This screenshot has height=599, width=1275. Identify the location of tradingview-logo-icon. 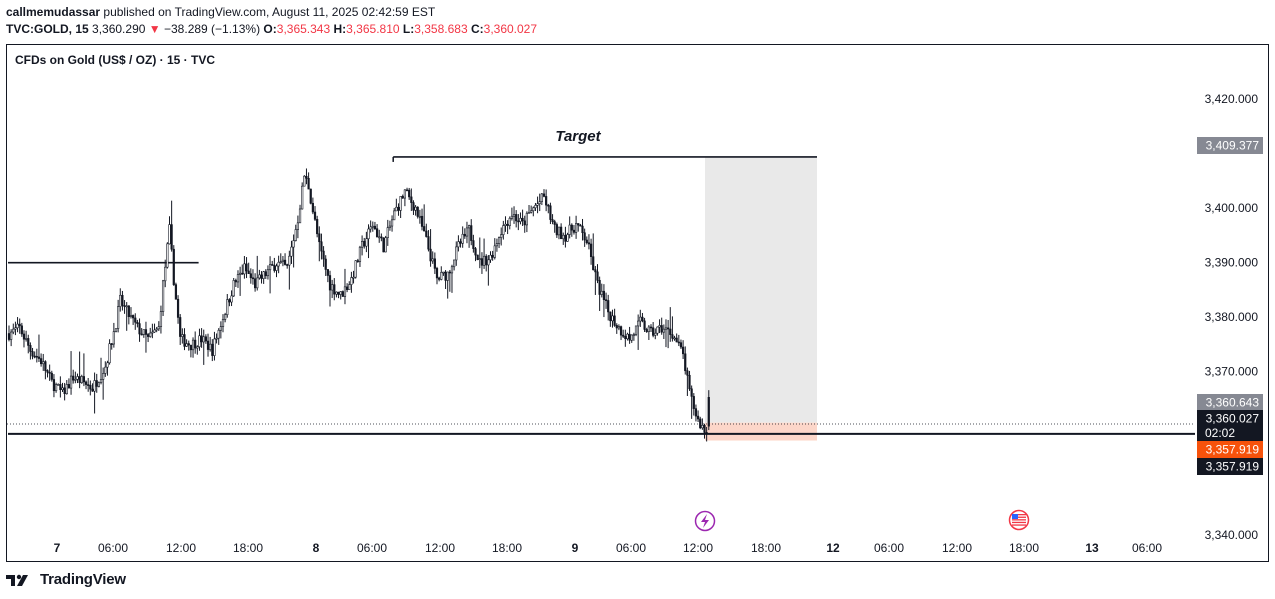
(17, 580).